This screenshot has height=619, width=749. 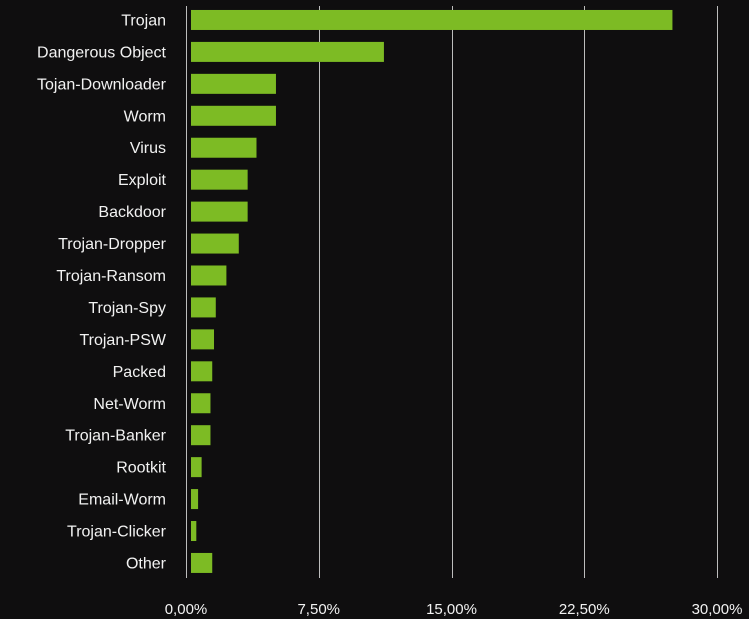 What do you see at coordinates (122, 340) in the screenshot?
I see `category-label: Trojan-PSW` at bounding box center [122, 340].